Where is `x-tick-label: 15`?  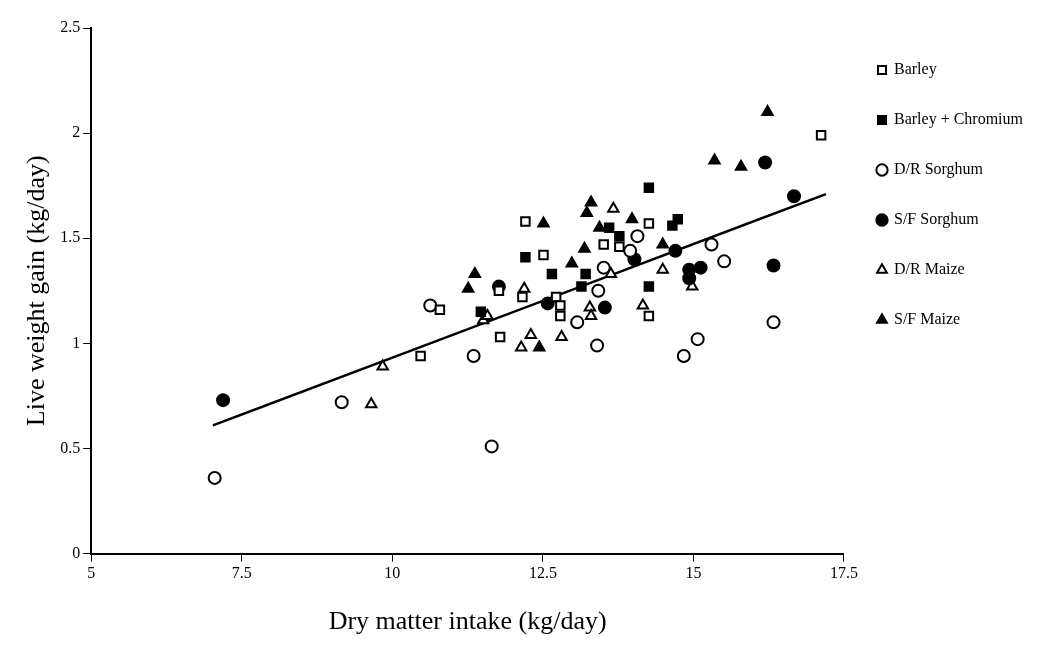
x-tick-label: 15 is located at coordinates (693, 573).